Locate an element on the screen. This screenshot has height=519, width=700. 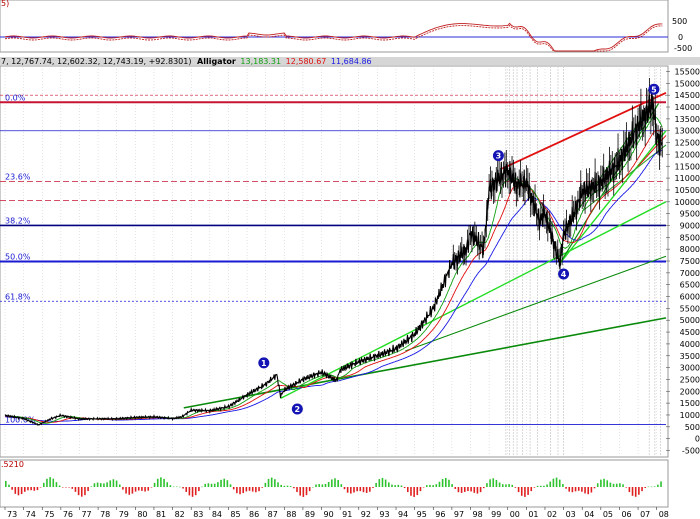
fib-label: 23.6% is located at coordinates (18, 177).